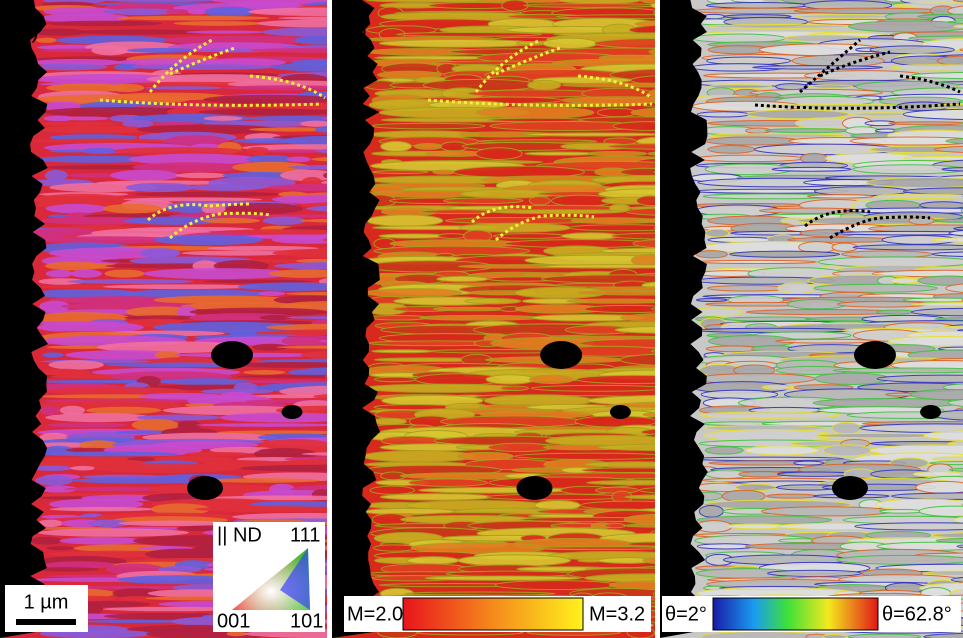 This screenshot has height=638, width=963. I want to click on colorbar-max: M=3.2, so click(617, 614).